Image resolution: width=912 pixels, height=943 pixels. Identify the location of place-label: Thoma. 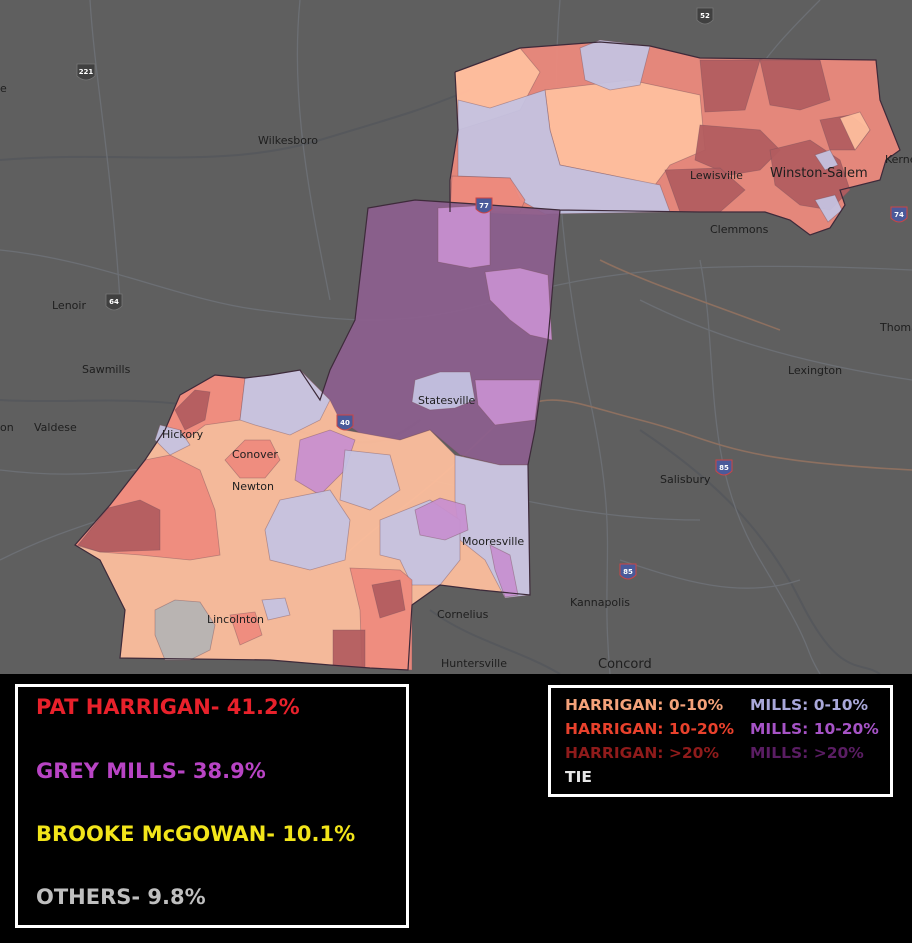
(895, 327).